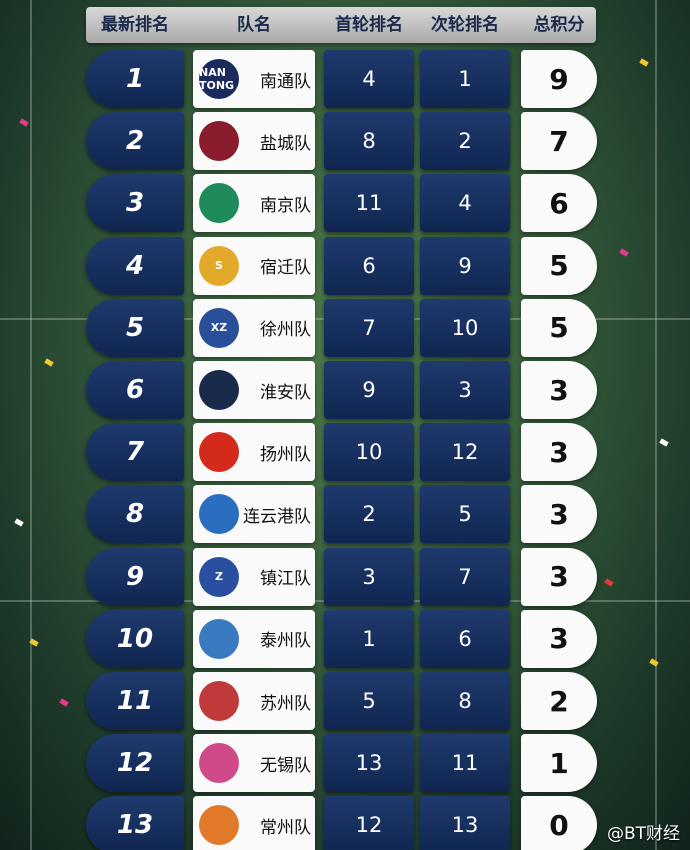 This screenshot has height=850, width=690. I want to click on team-cell: 盐城队, so click(254, 141).